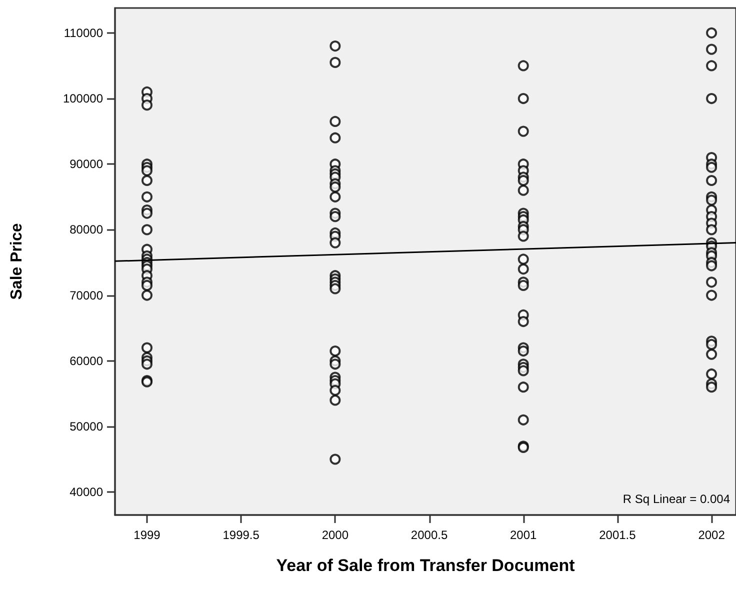 The width and height of the screenshot is (736, 590). Describe the element at coordinates (87, 361) in the screenshot. I see `y-tick-label: 60000` at that location.